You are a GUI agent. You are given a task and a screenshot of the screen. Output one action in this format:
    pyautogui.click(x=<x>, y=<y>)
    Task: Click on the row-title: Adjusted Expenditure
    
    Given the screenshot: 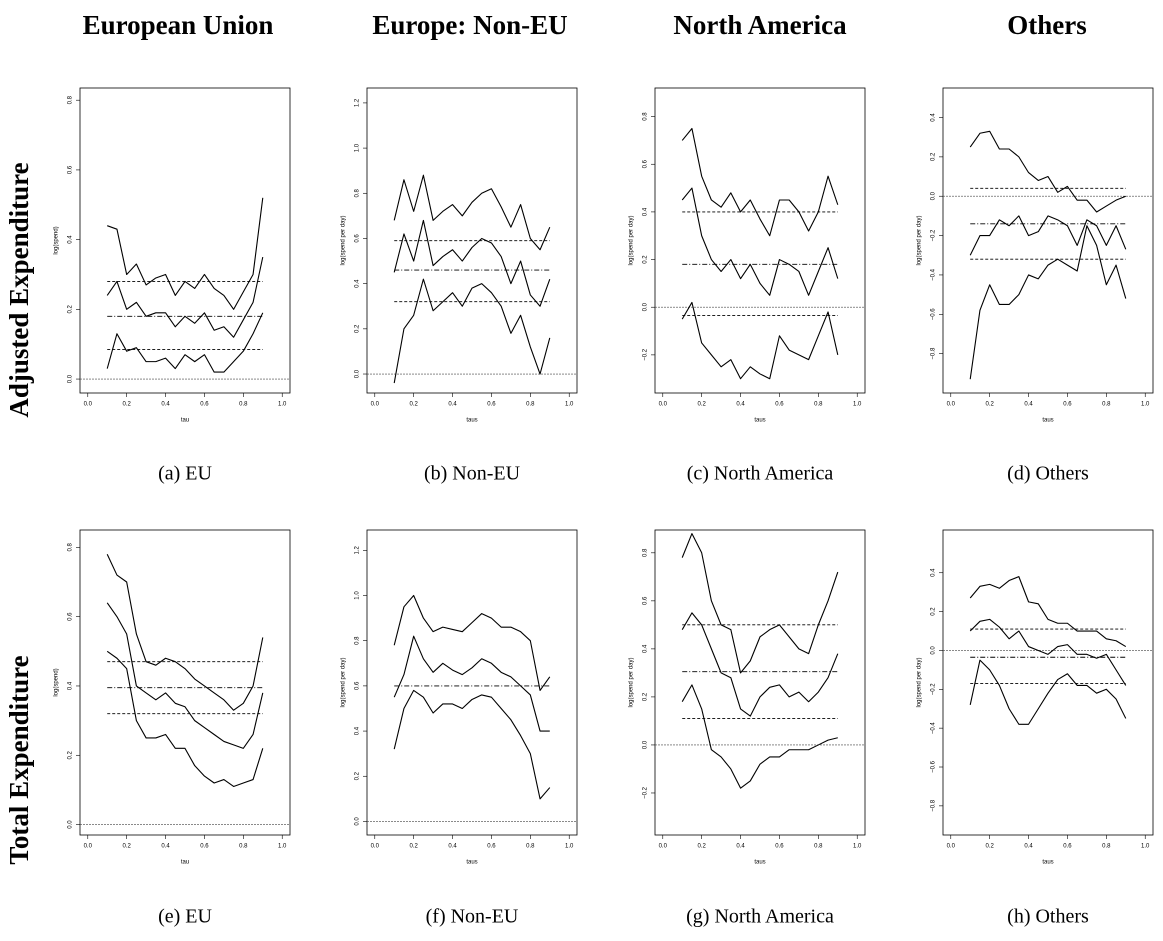 What is the action you would take?
    pyautogui.click(x=19, y=289)
    